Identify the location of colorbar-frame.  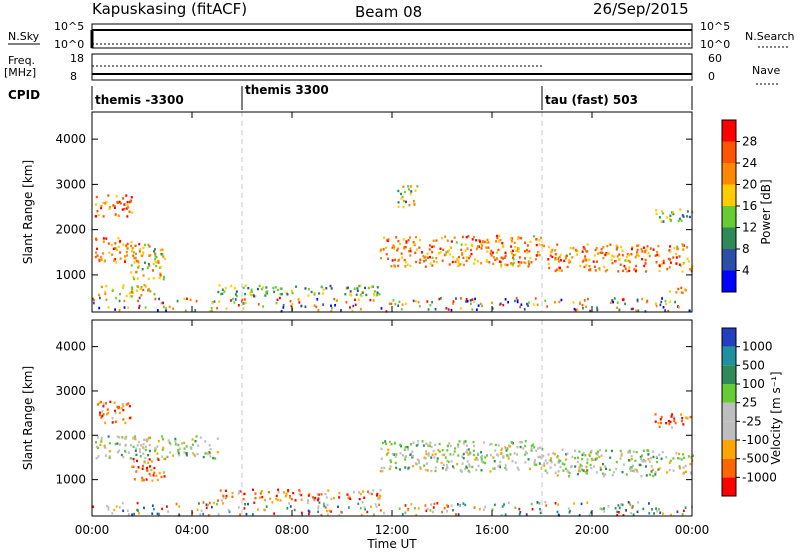
(729, 412).